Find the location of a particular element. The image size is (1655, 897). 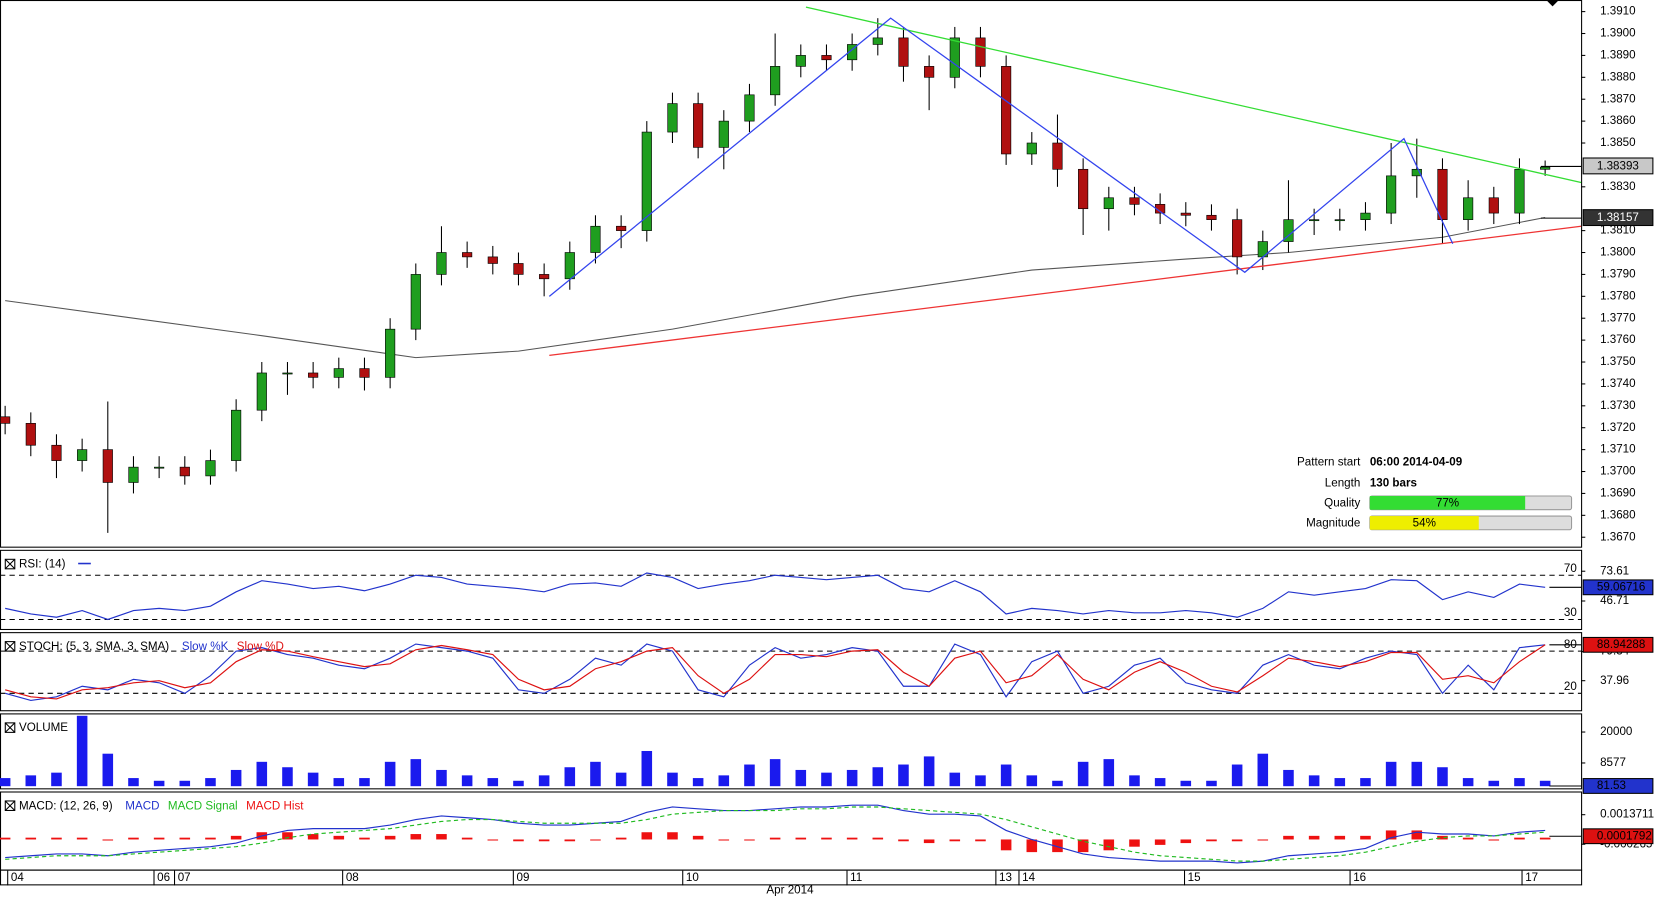

x-tick-label: 08 is located at coordinates (352, 877).